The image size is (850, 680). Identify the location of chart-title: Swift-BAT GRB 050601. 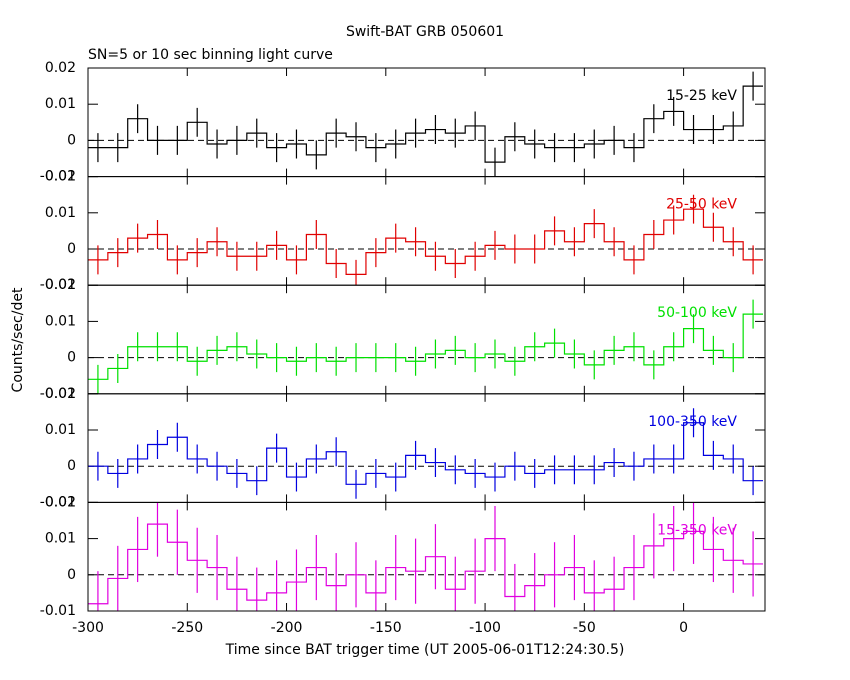
(425, 32).